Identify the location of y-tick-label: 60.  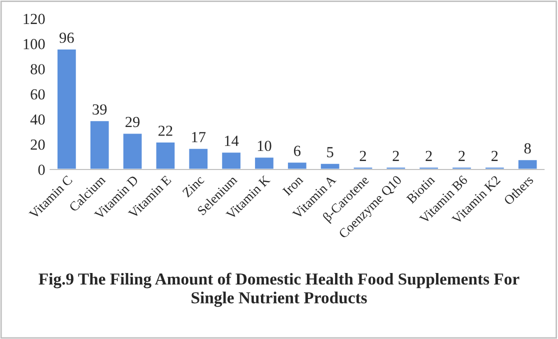
(37, 94).